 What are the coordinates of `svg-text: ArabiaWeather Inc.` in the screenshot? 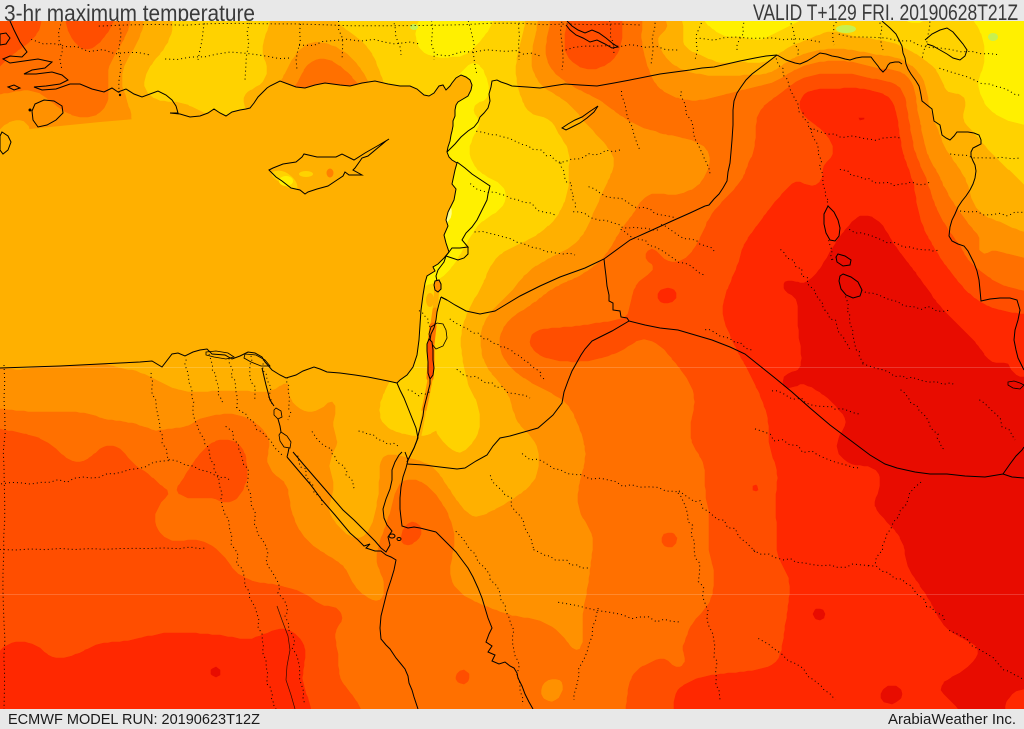 It's located at (952, 719).